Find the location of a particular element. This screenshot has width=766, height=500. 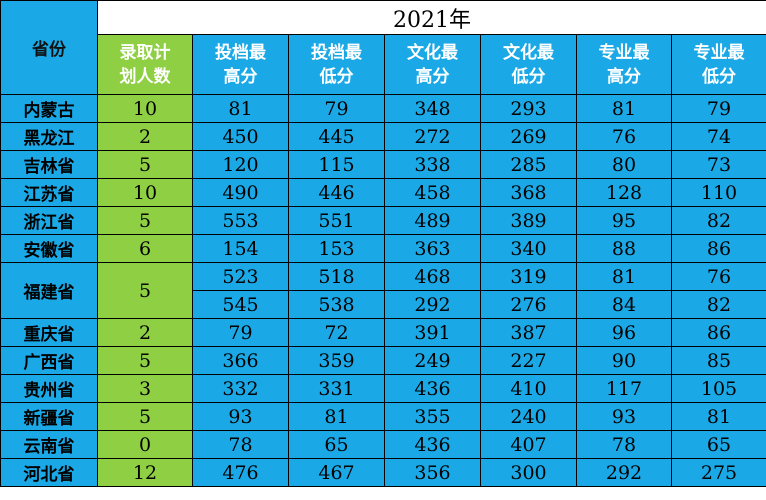

table-row: 河北省 12 476 467 356 300 292 275 is located at coordinates (383, 472).